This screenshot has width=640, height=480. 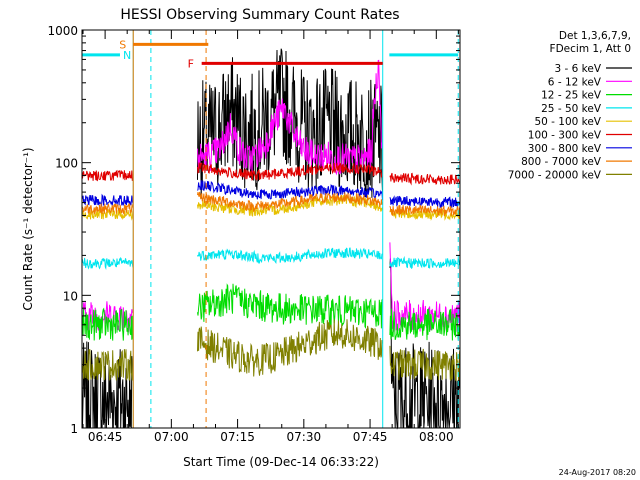 What do you see at coordinates (561, 162) in the screenshot?
I see `legend-label: 800 - 7000 keV` at bounding box center [561, 162].